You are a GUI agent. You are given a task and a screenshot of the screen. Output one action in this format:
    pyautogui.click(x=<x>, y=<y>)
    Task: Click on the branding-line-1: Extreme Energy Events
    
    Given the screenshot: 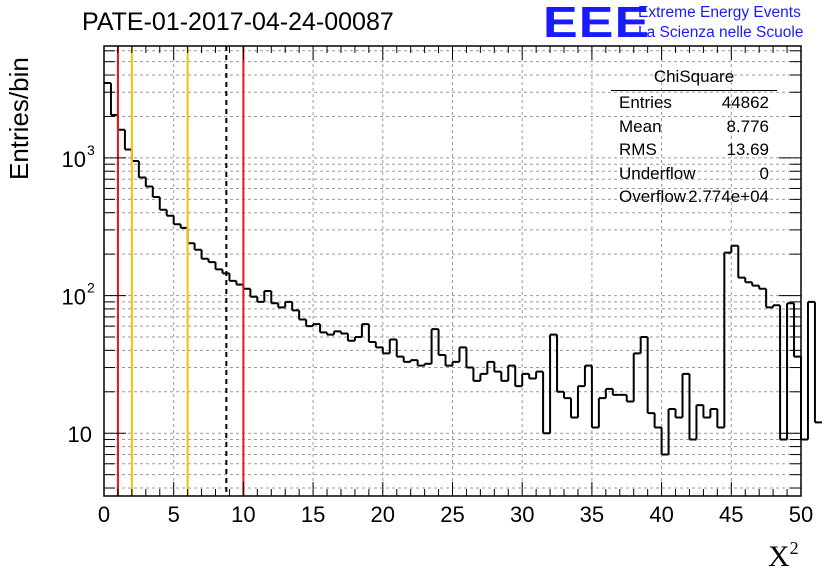 What is the action you would take?
    pyautogui.click(x=719, y=12)
    